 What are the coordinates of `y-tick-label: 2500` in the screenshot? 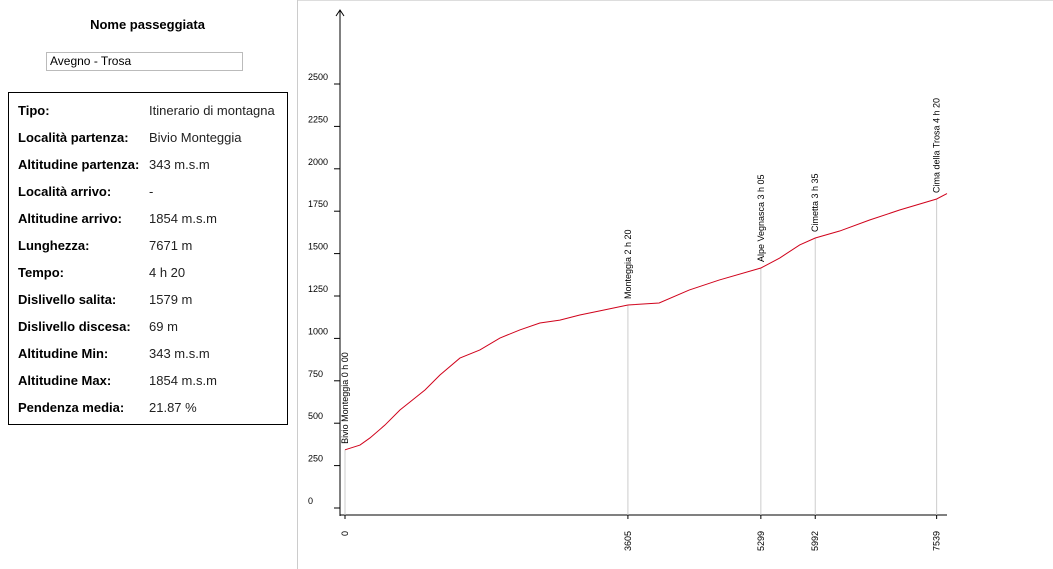 It's located at (318, 77).